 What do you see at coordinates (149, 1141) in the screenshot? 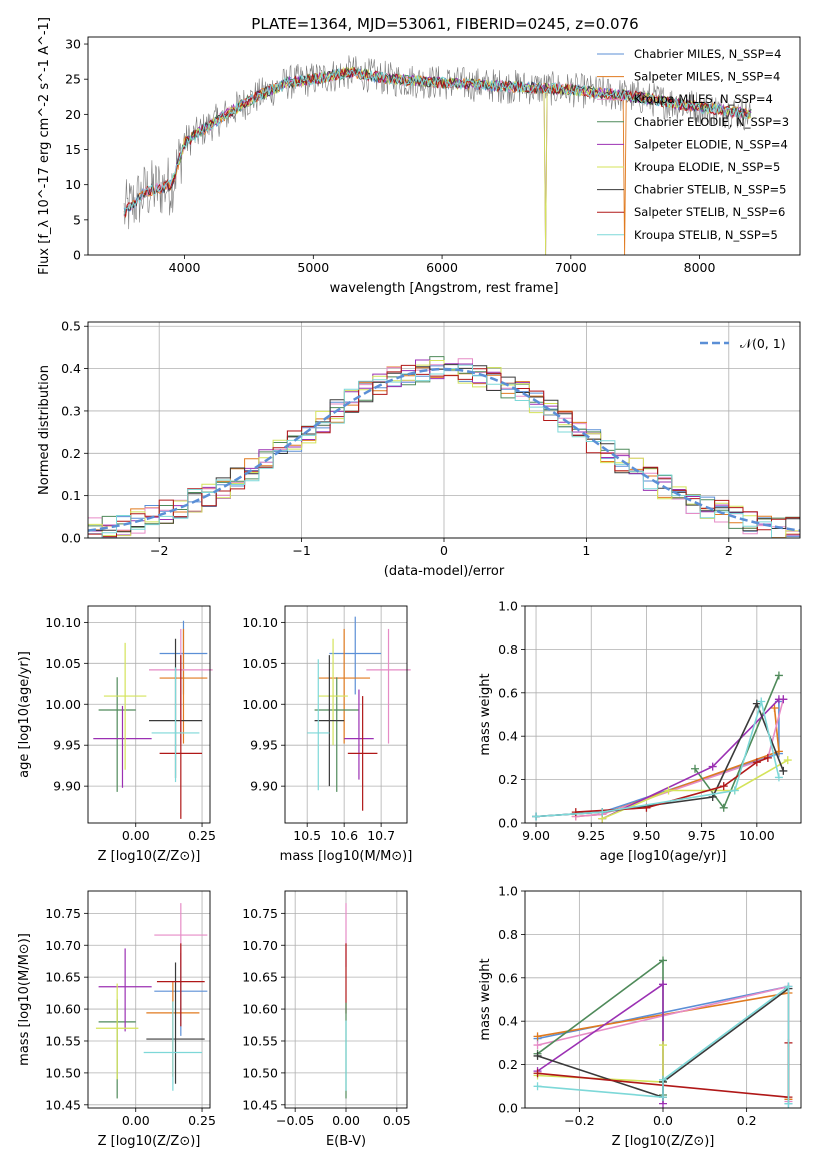
I see `x-axis-label: Z [log10(Z/Z⊙)]` at bounding box center [149, 1141].